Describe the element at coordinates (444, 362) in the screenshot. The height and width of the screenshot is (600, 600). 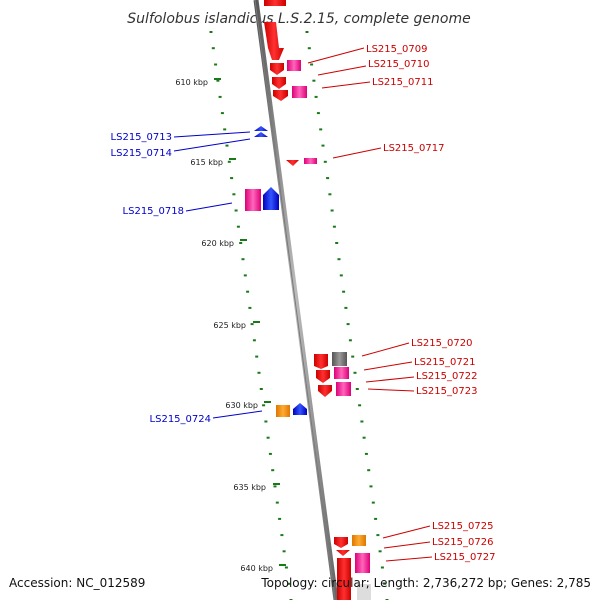
I see `gene-label-text: LS215_0721` at that location.